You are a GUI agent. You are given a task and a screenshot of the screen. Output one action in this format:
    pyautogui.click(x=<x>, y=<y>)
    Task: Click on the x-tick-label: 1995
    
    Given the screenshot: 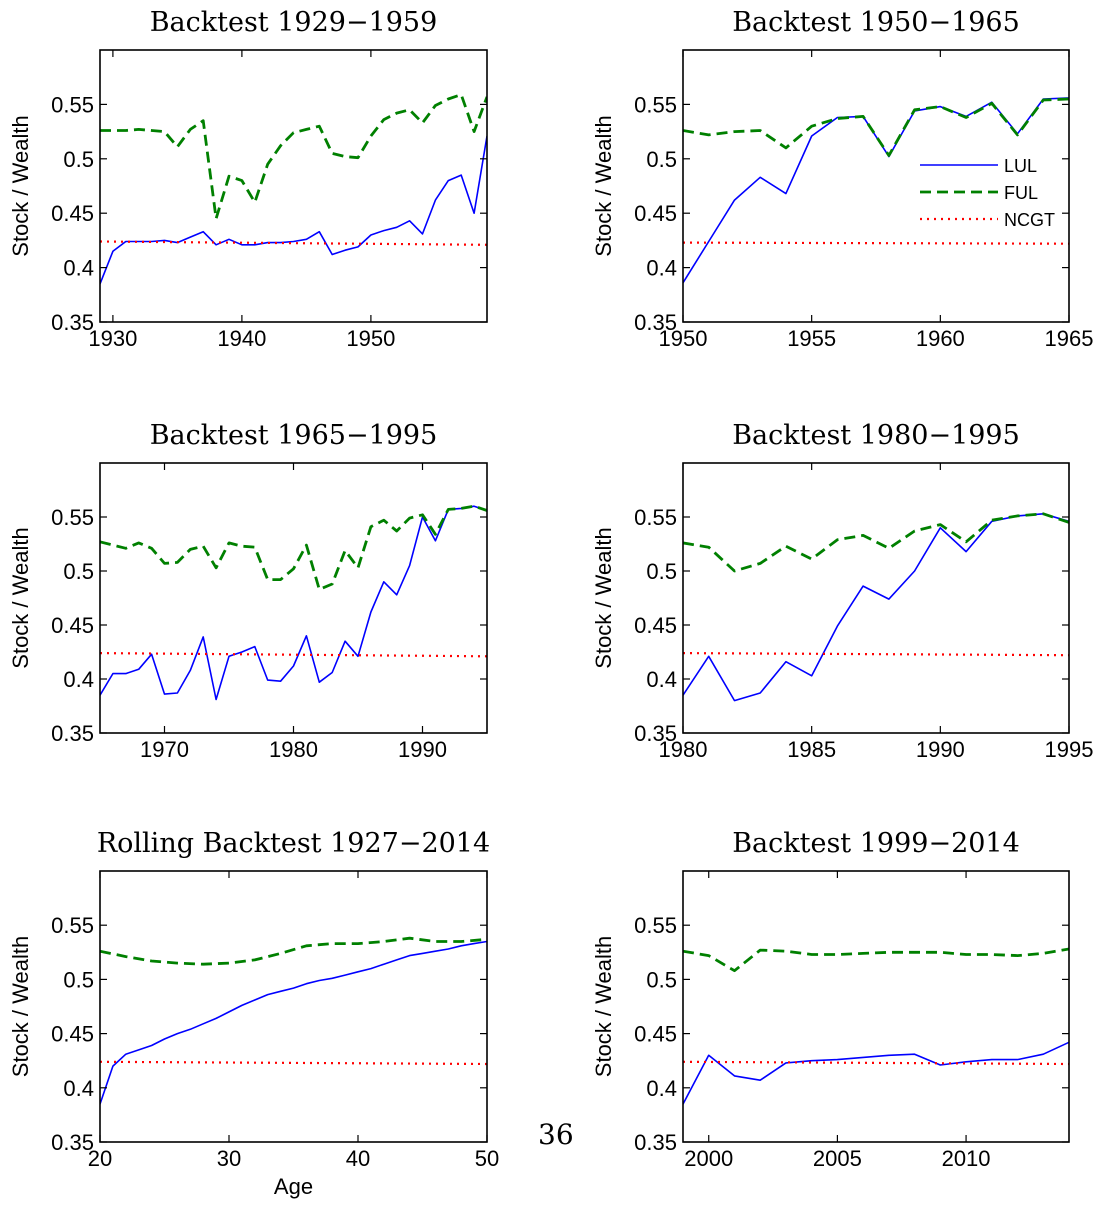 What is the action you would take?
    pyautogui.click(x=1069, y=749)
    